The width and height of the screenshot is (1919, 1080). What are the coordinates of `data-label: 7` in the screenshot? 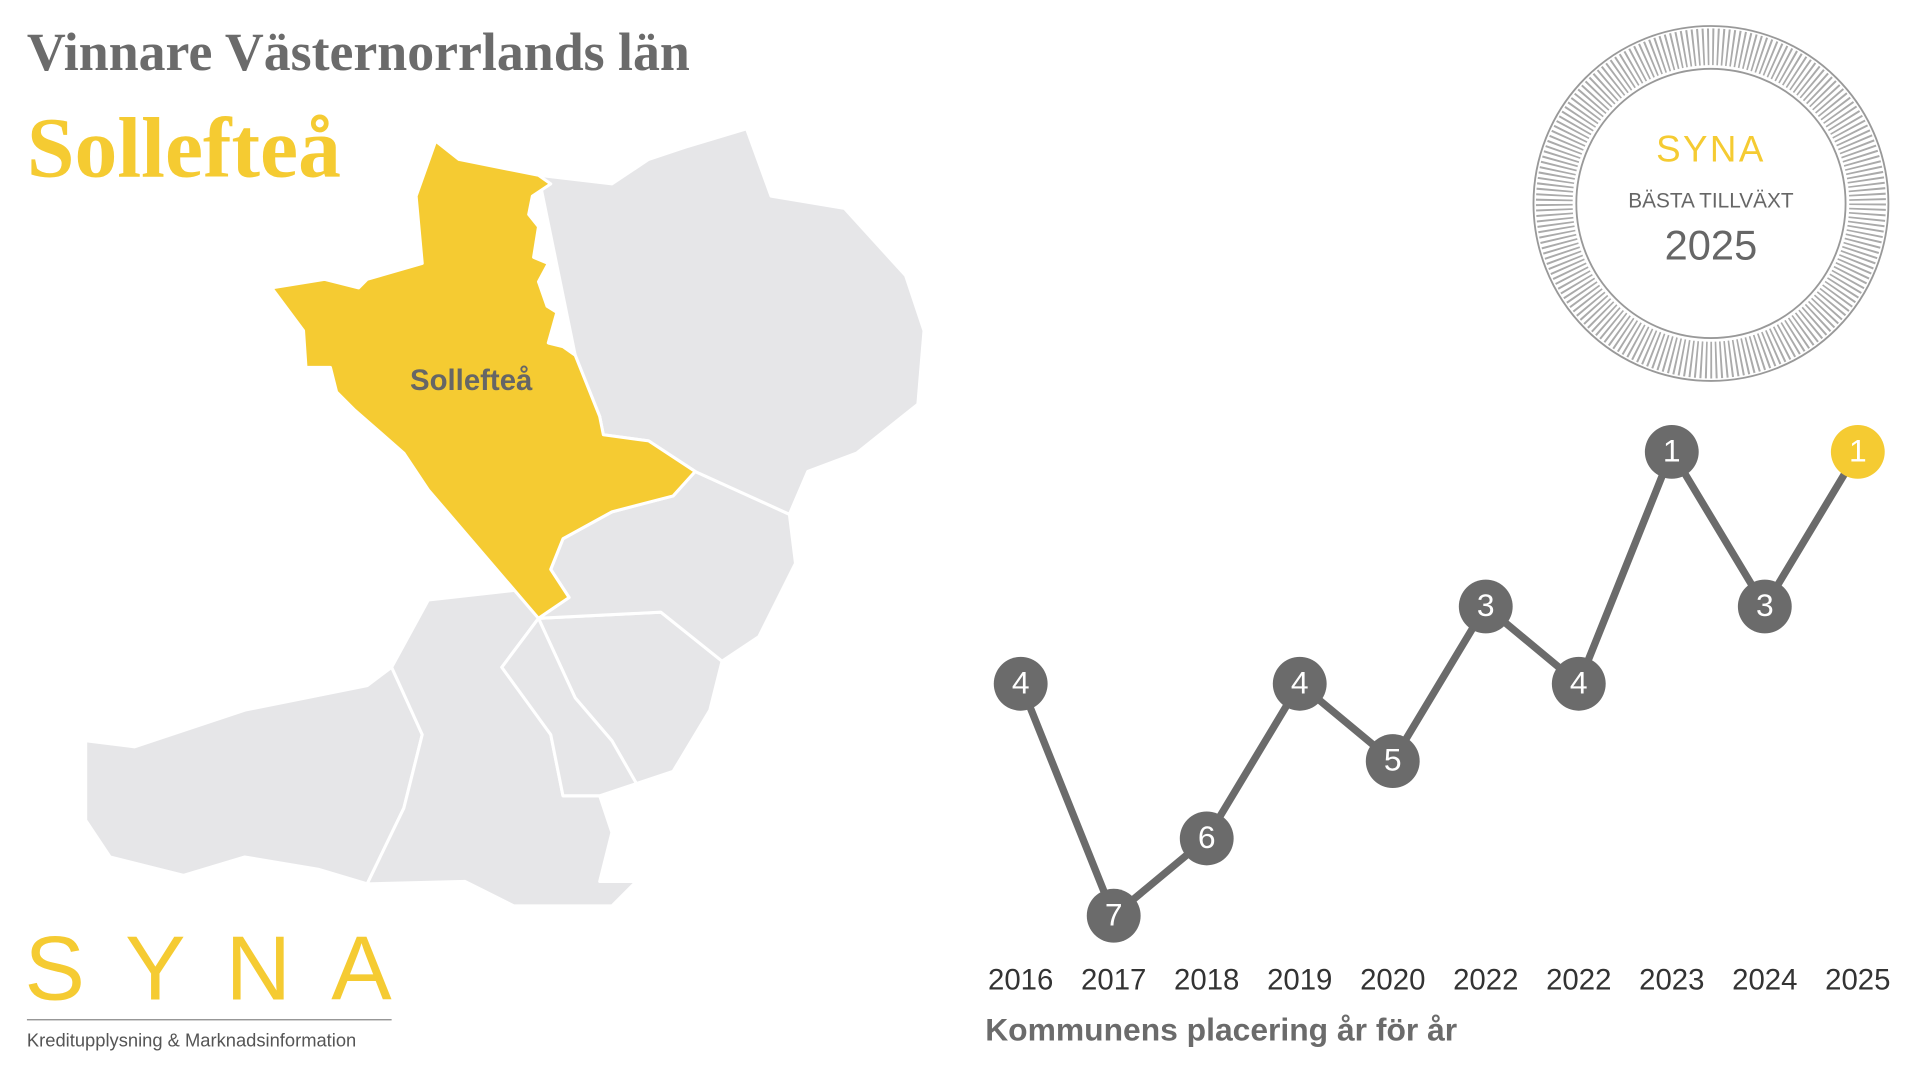 It's located at (1114, 914).